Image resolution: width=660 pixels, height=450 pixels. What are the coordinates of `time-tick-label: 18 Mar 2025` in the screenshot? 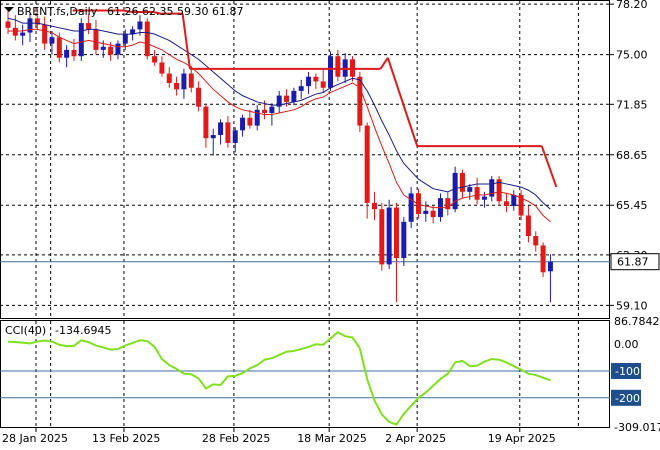 It's located at (332, 438).